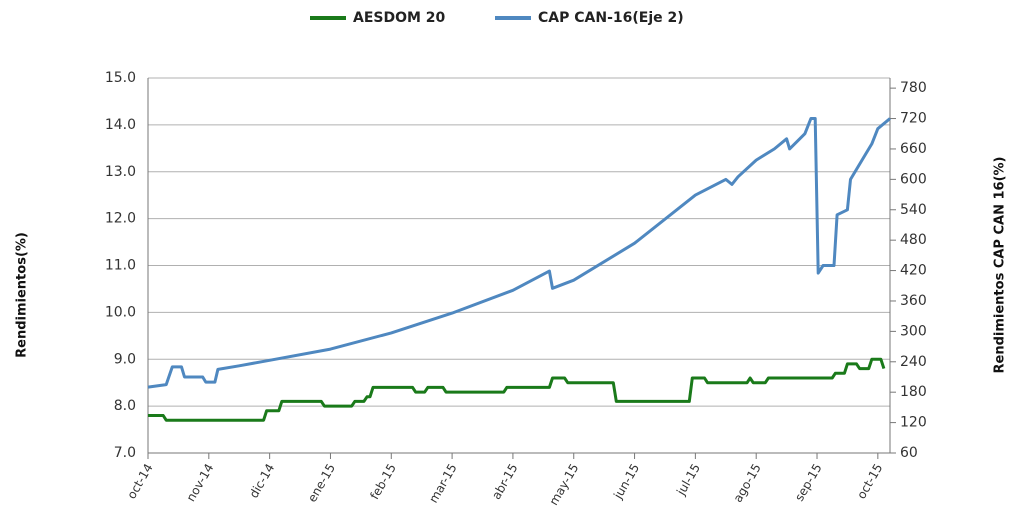 The height and width of the screenshot is (518, 1011). I want to click on x-tick-label: jun-15, so click(626, 481).